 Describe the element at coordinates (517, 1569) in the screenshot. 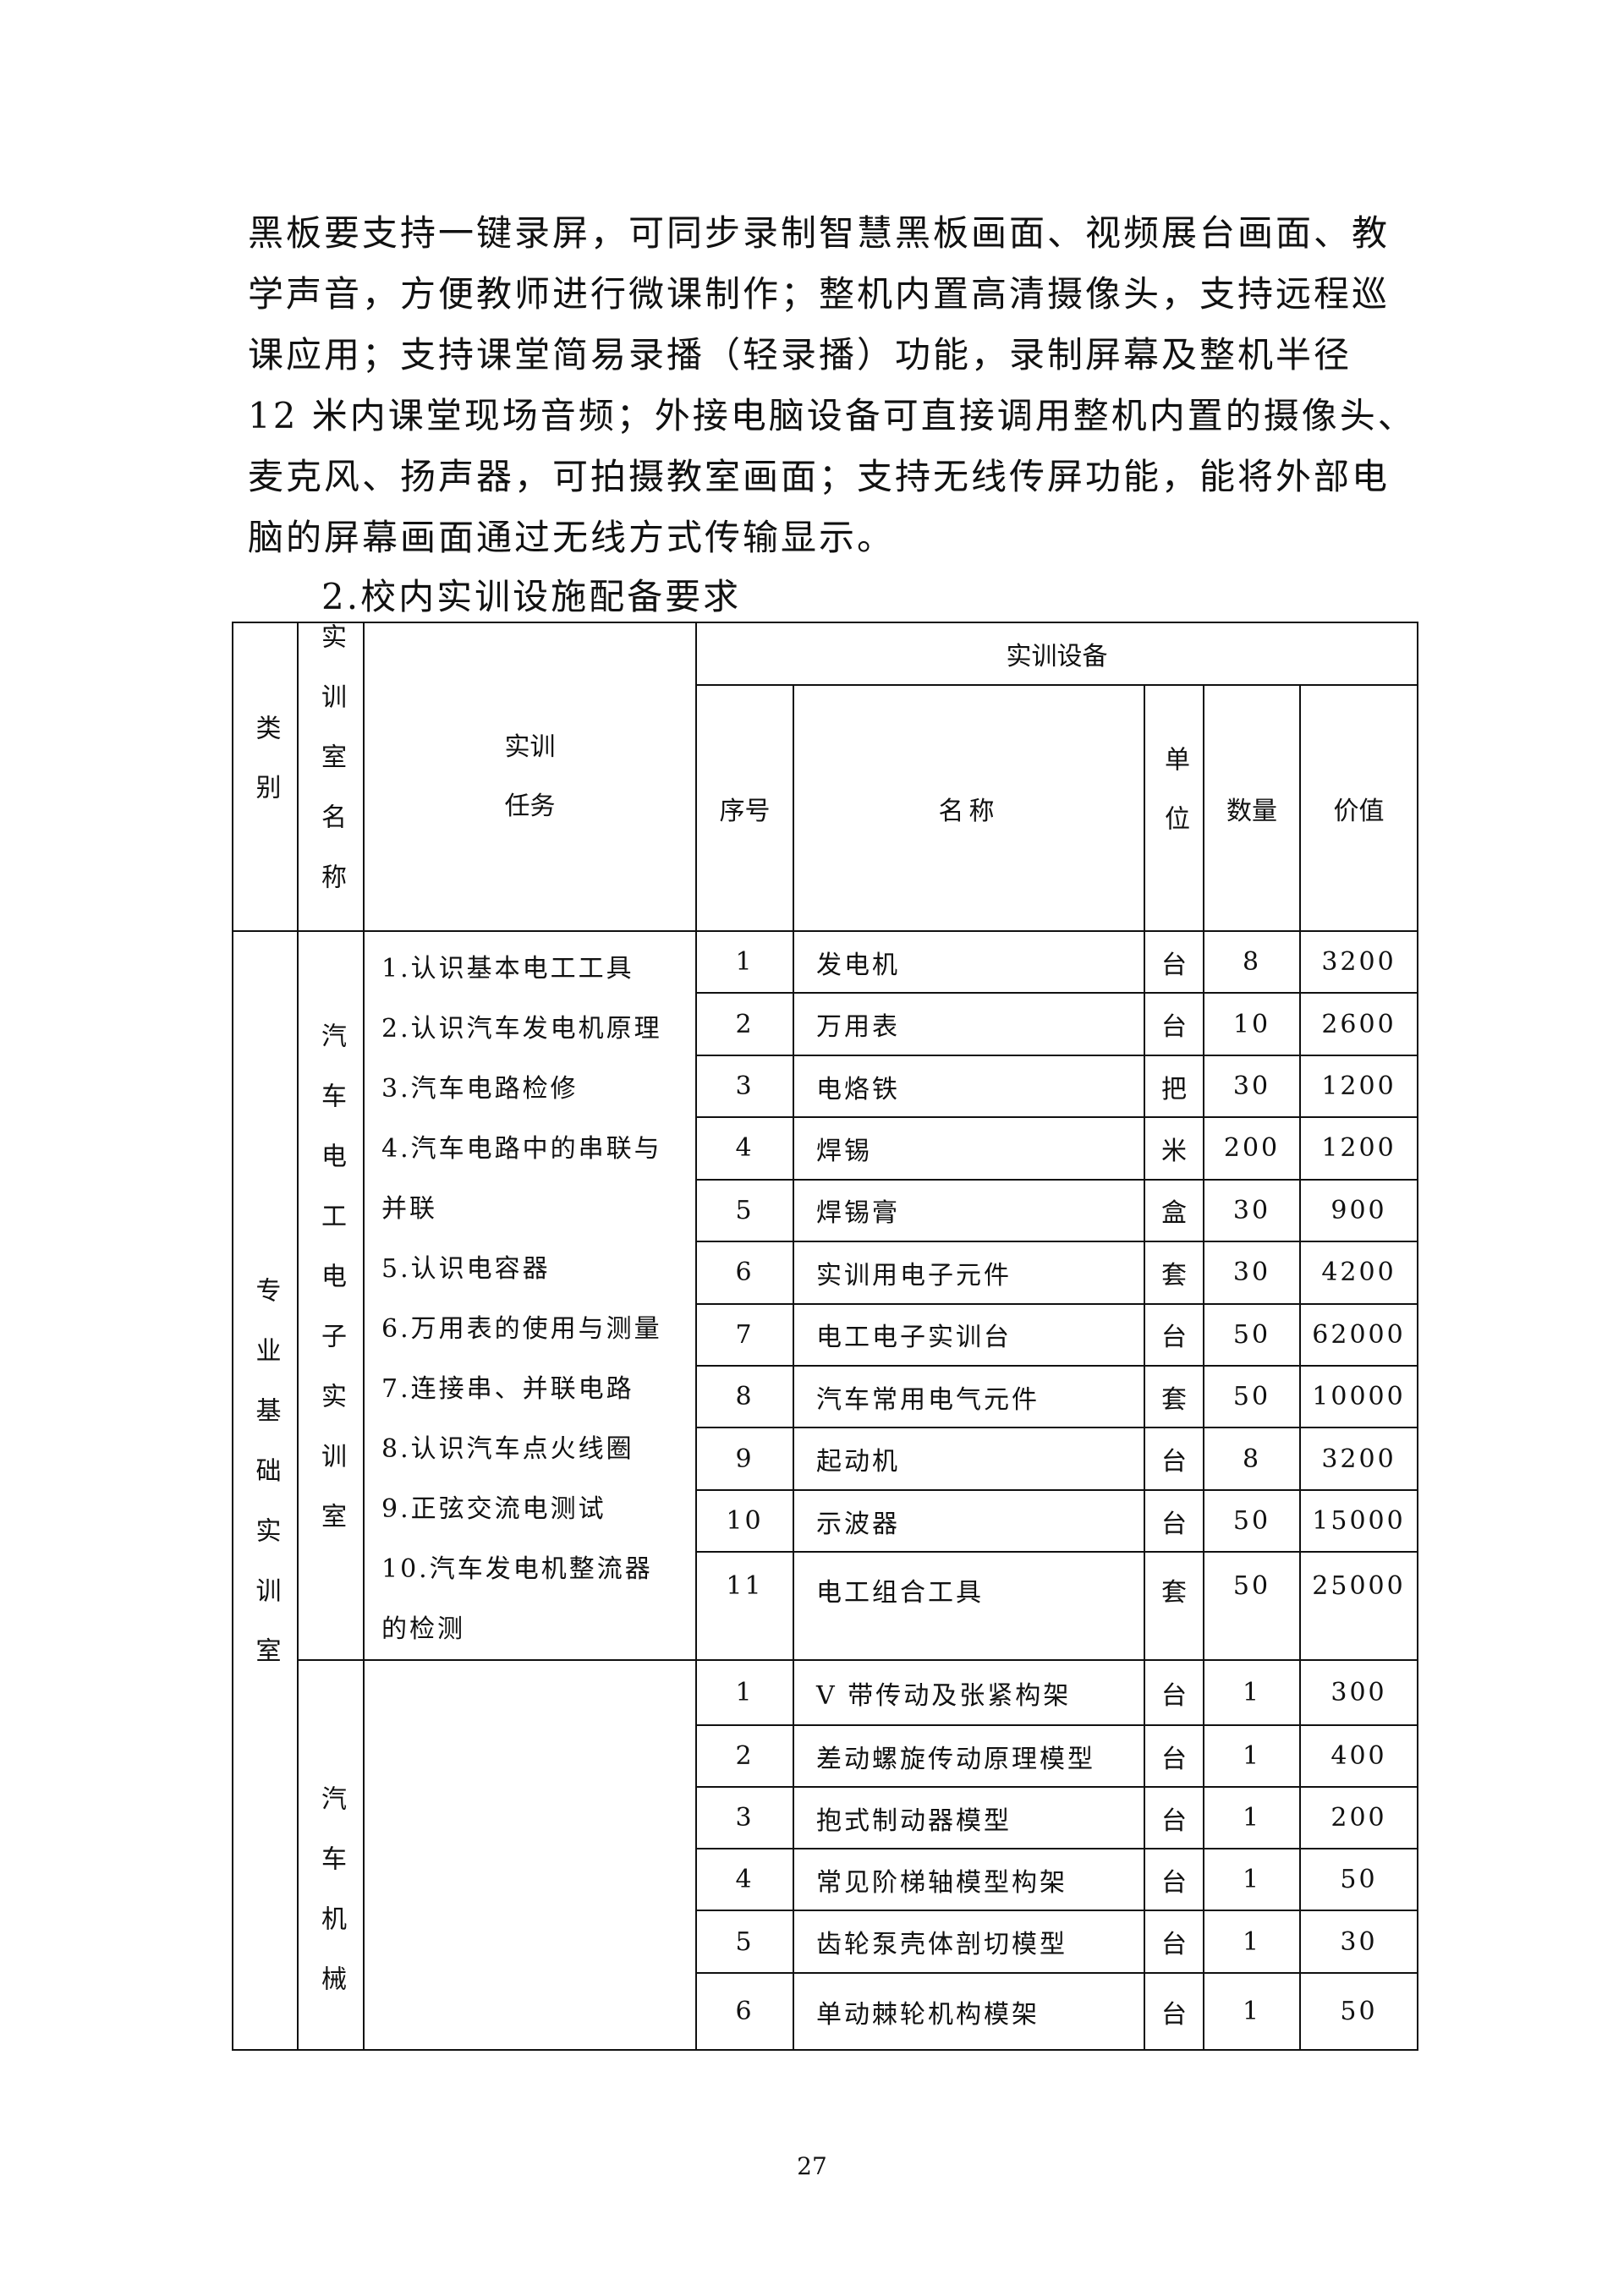

I see `task-line: 10.汽车发电机整流器` at that location.